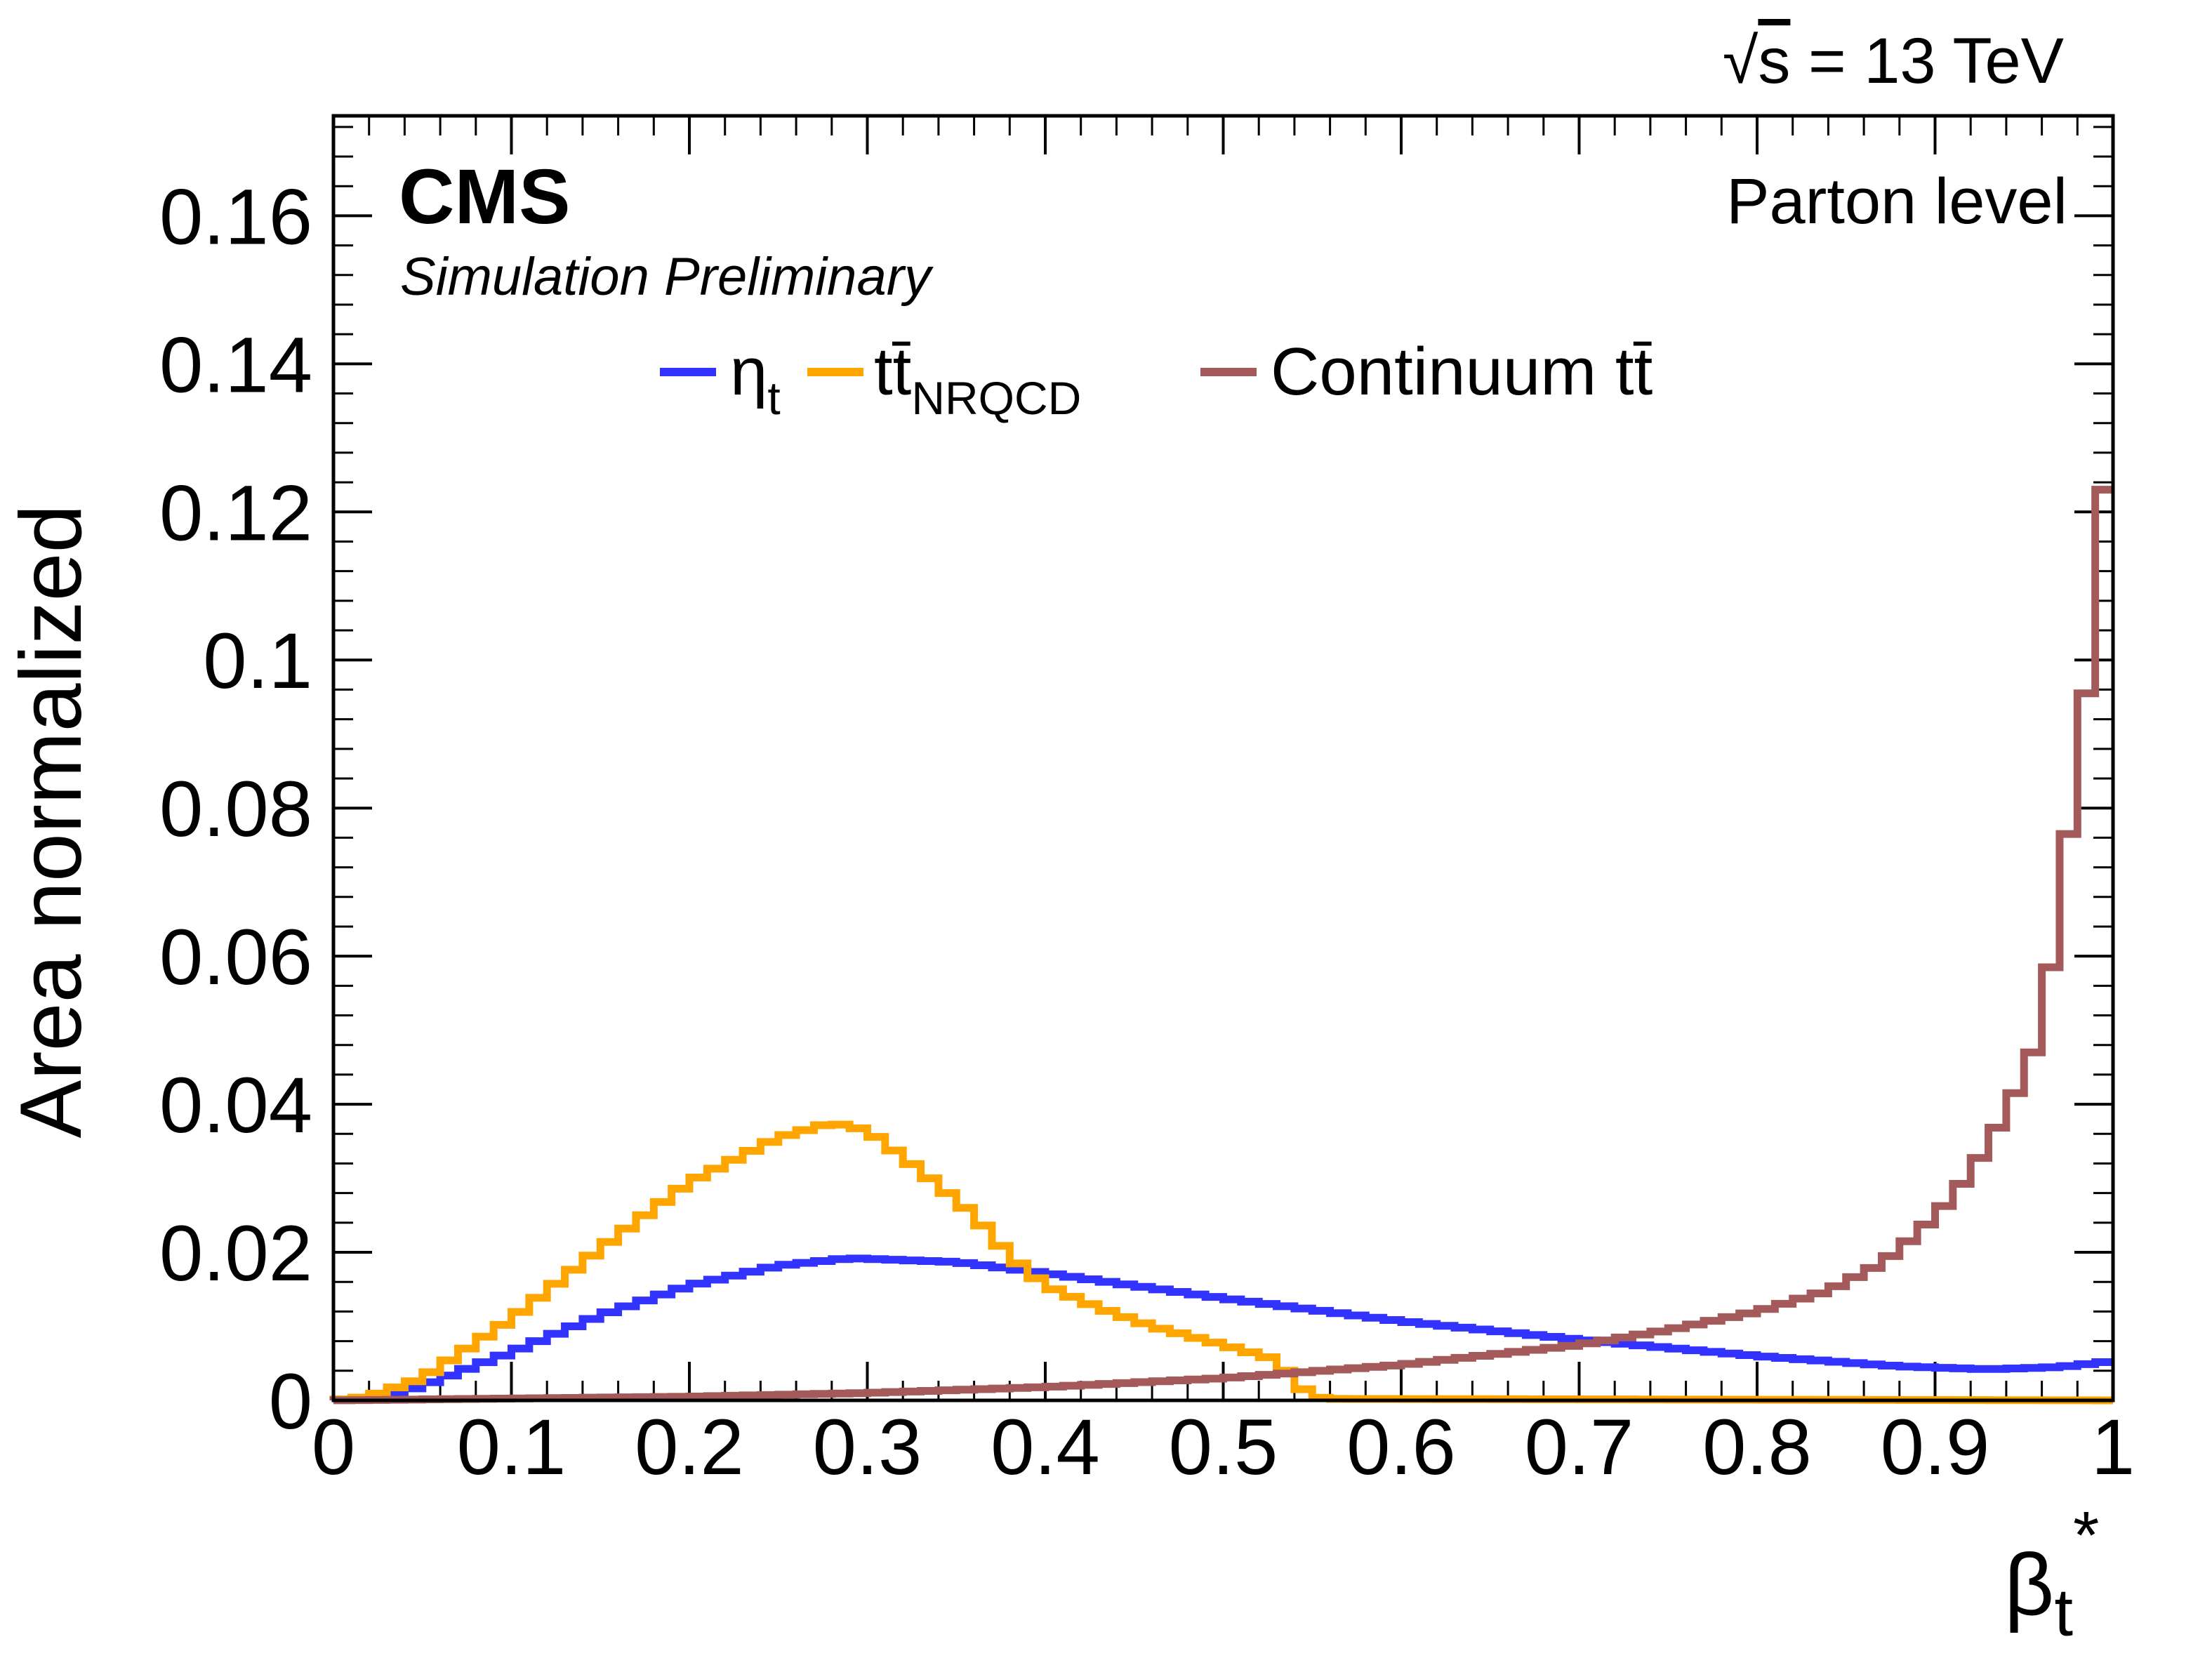 This screenshot has height=1658, width=2212. I want to click on y-tick-label: 0.04, so click(235, 1105).